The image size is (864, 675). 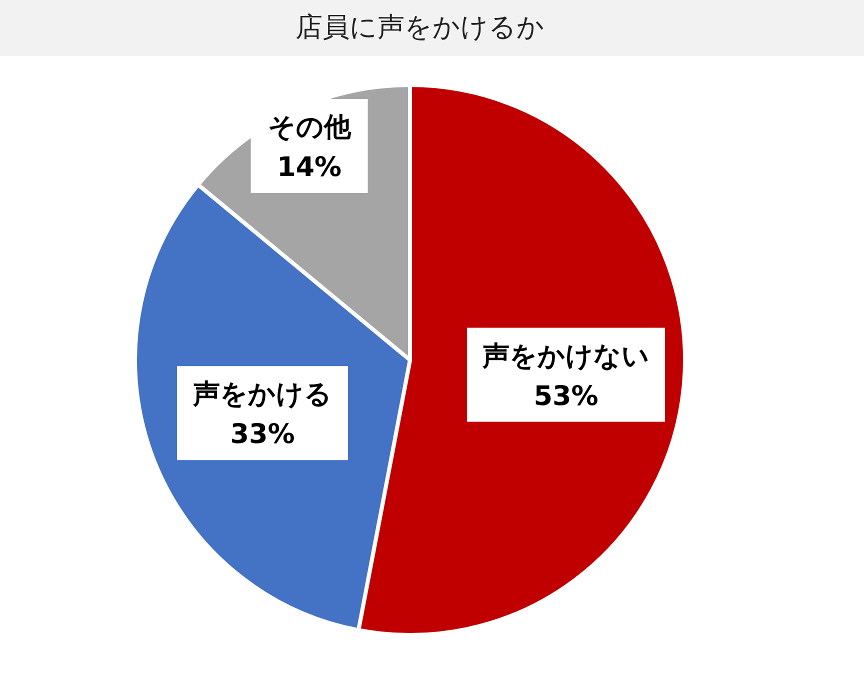 I want to click on data-label: 33%, so click(x=262, y=434).